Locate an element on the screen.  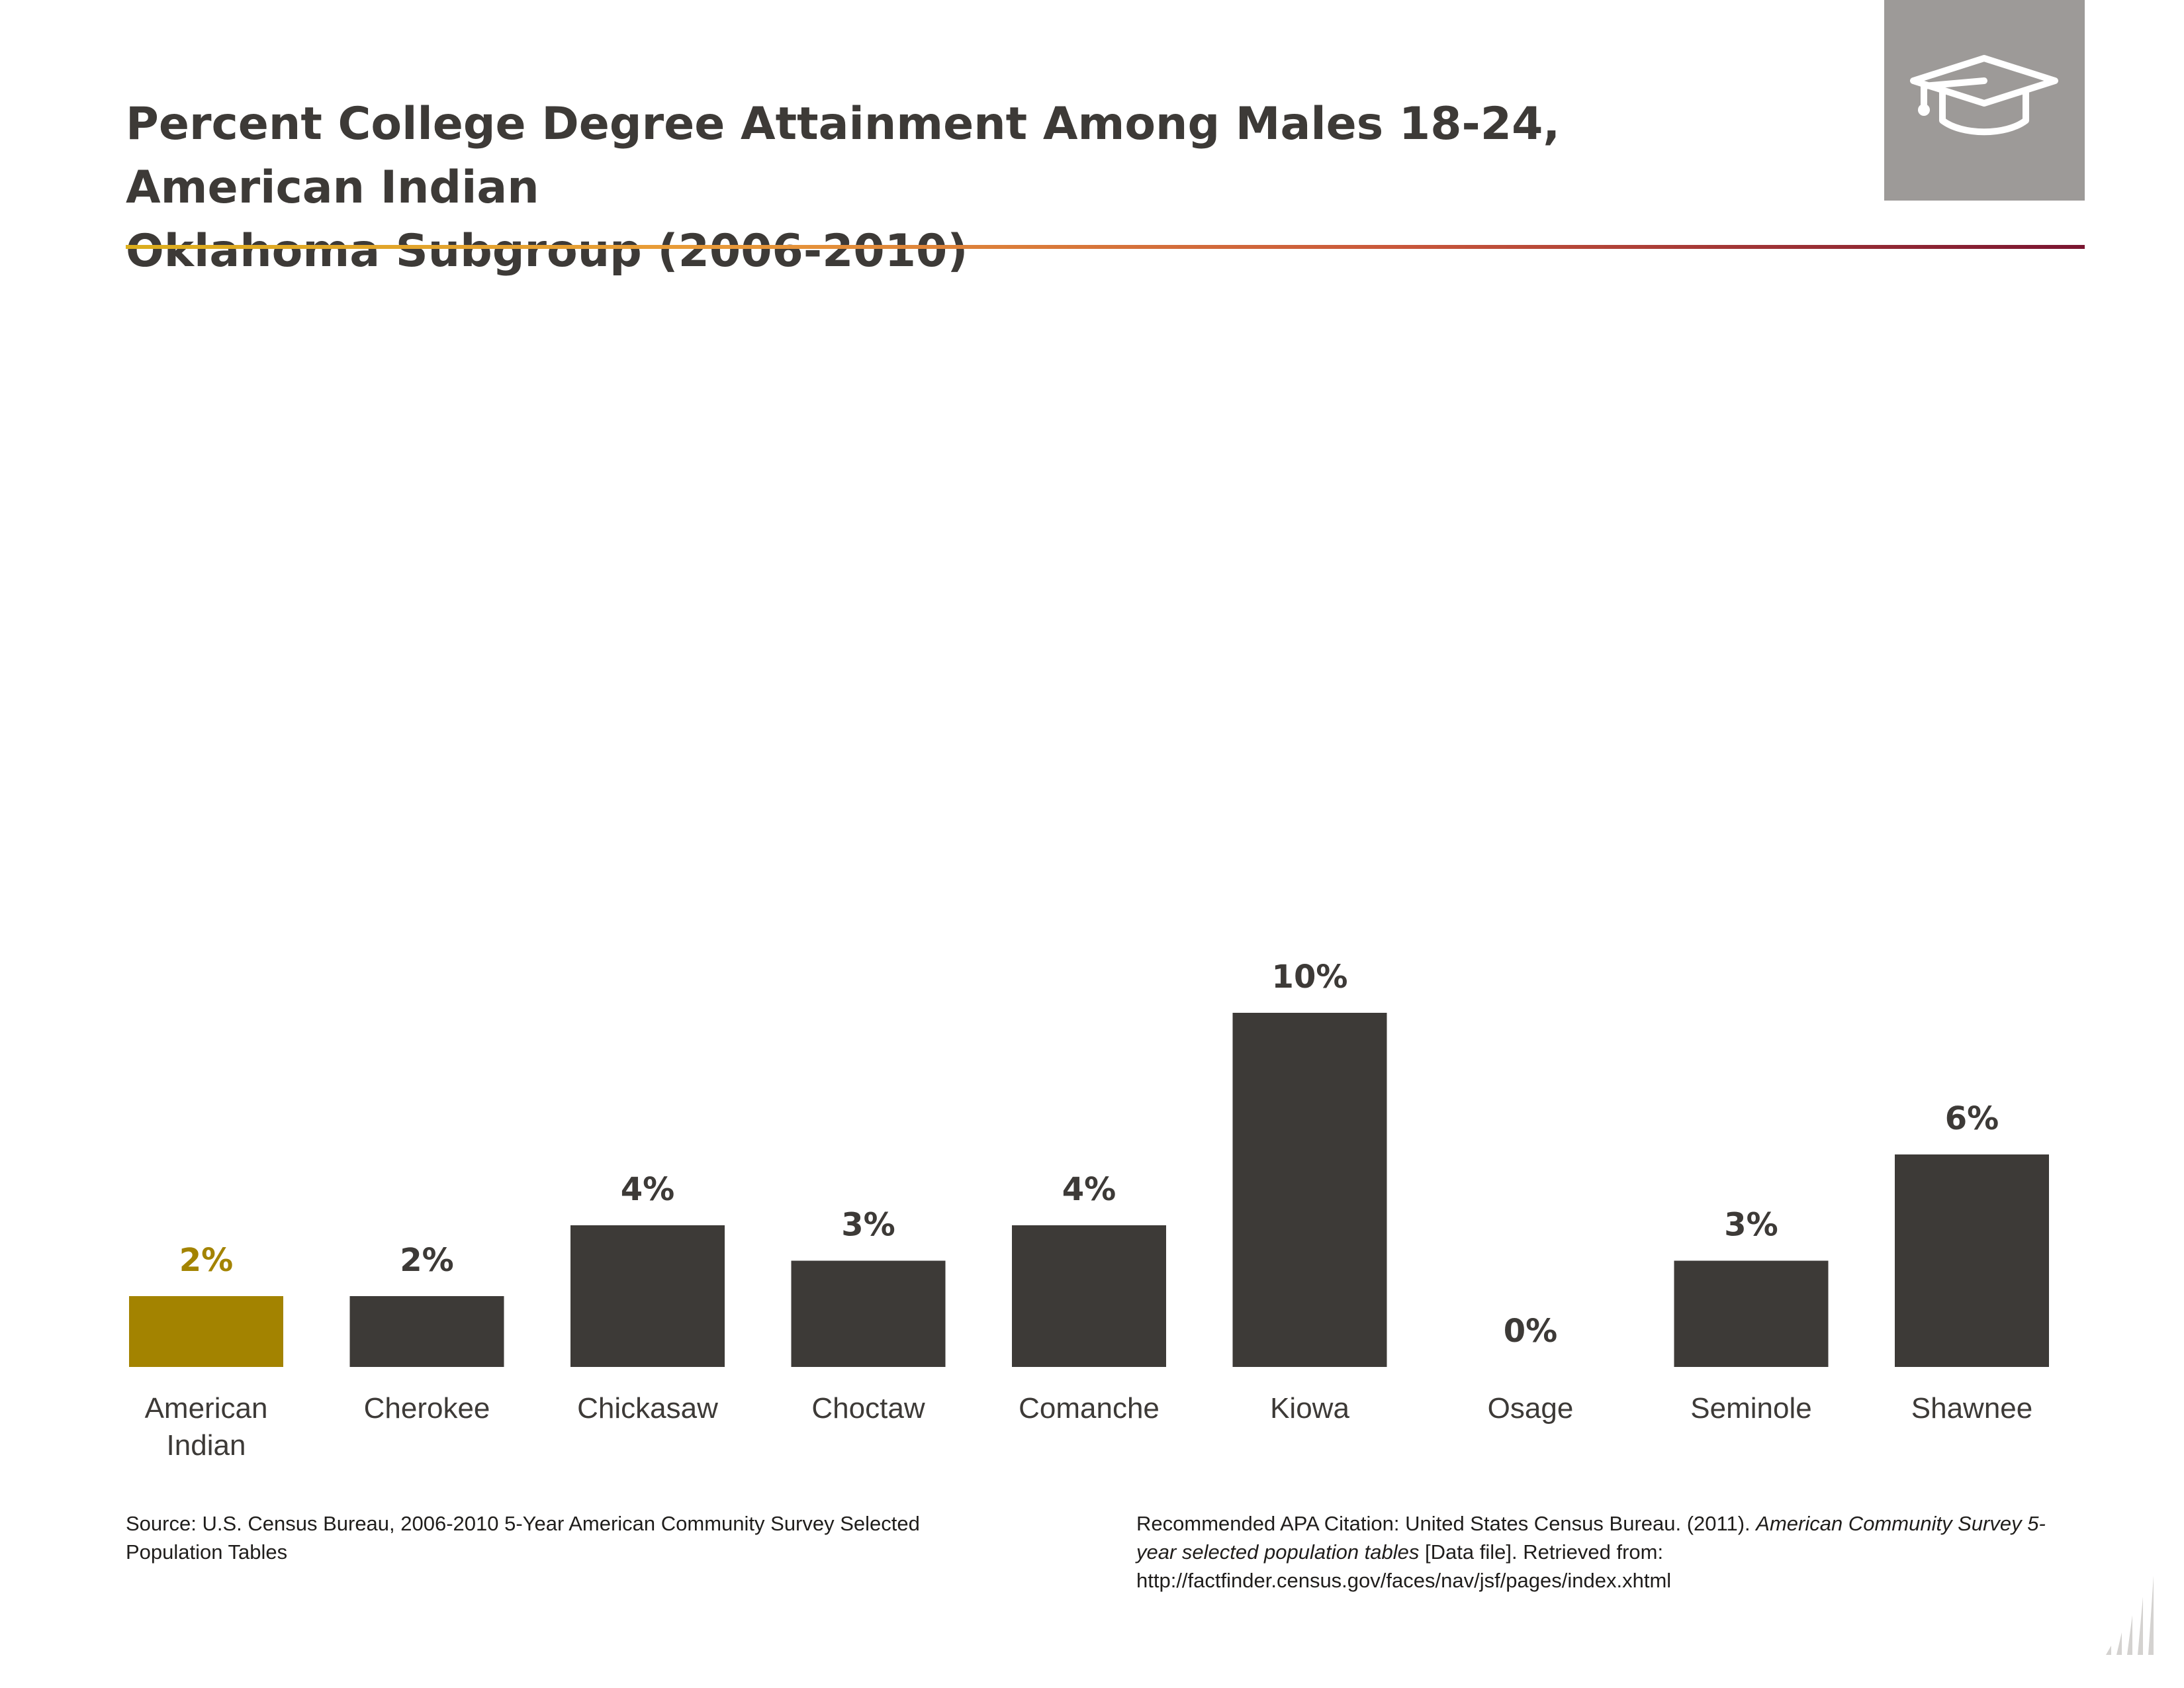
bar-choctaw is located at coordinates (869, 1313).